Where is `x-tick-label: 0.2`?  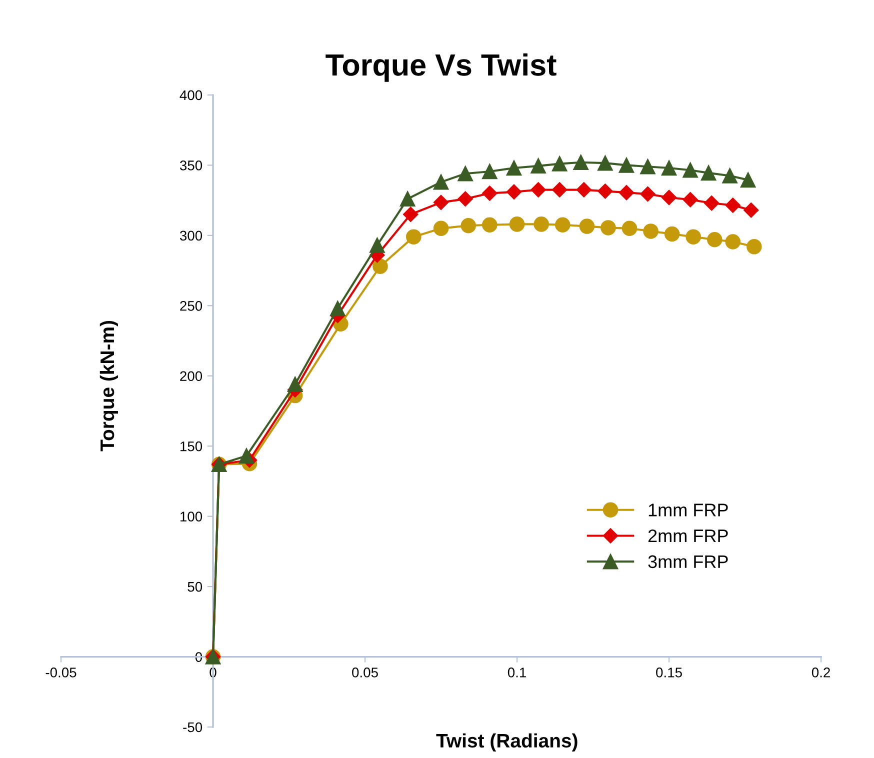
x-tick-label: 0.2 is located at coordinates (821, 673).